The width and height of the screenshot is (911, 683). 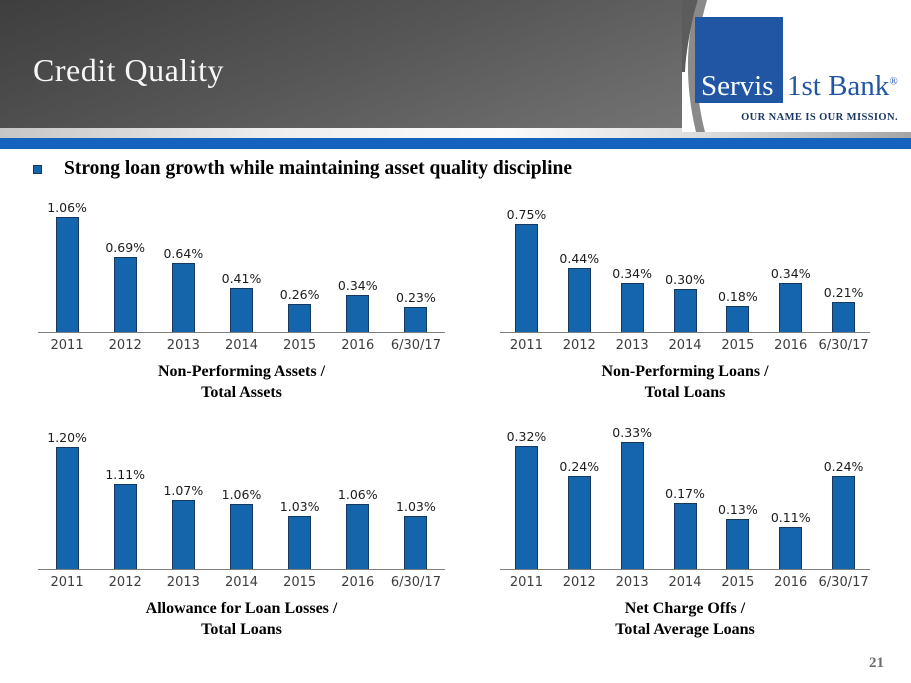 I want to click on plot-area: 0.75% 0.44% 0.34% 0.30% 0.18% 0.34% 0.21%, so click(x=685, y=264).